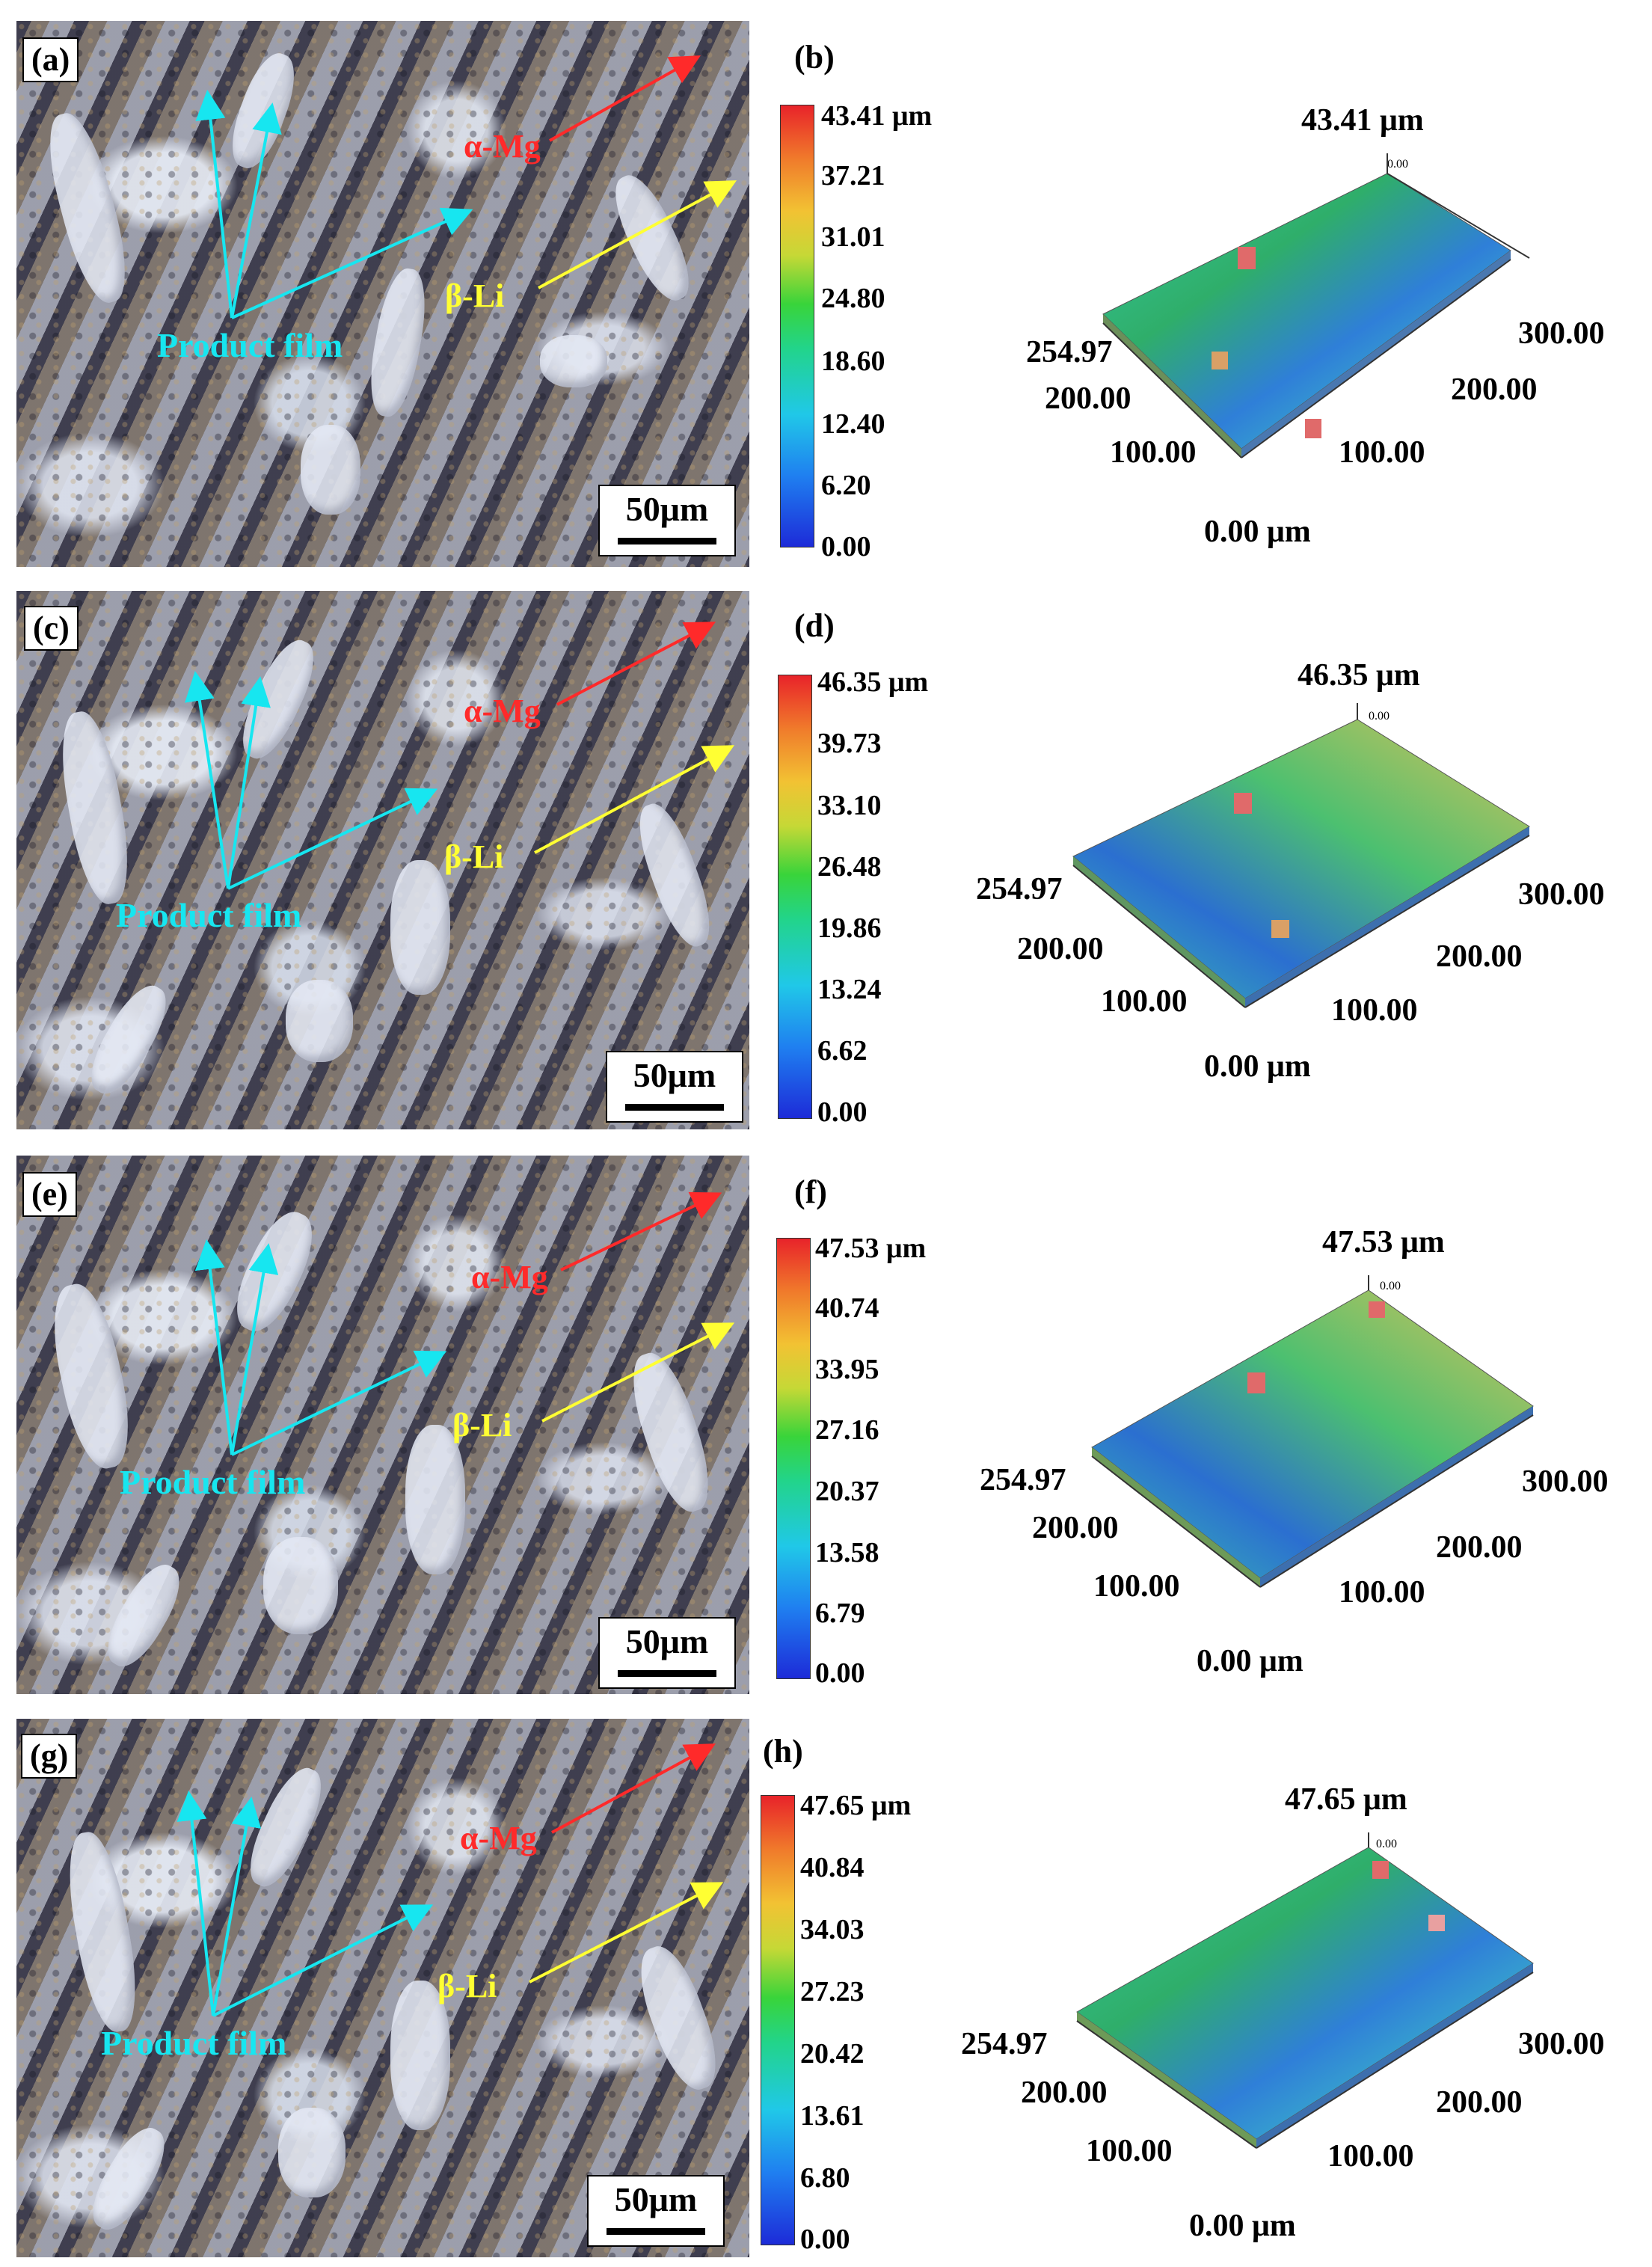 This screenshot has height=2267, width=1652. Describe the element at coordinates (833, 2116) in the screenshot. I see `colorbar-tick: 13.61` at that location.